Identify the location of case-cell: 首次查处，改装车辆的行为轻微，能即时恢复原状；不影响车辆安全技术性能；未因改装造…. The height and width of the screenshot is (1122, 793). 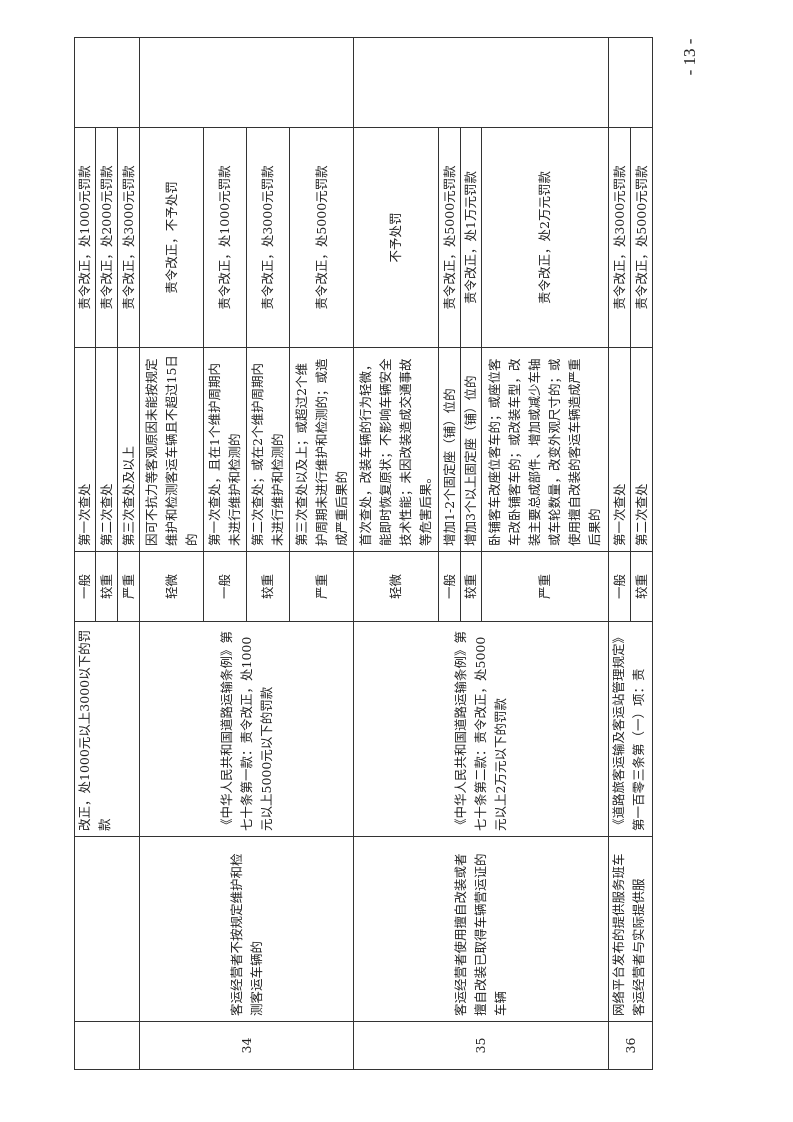
(396, 449).